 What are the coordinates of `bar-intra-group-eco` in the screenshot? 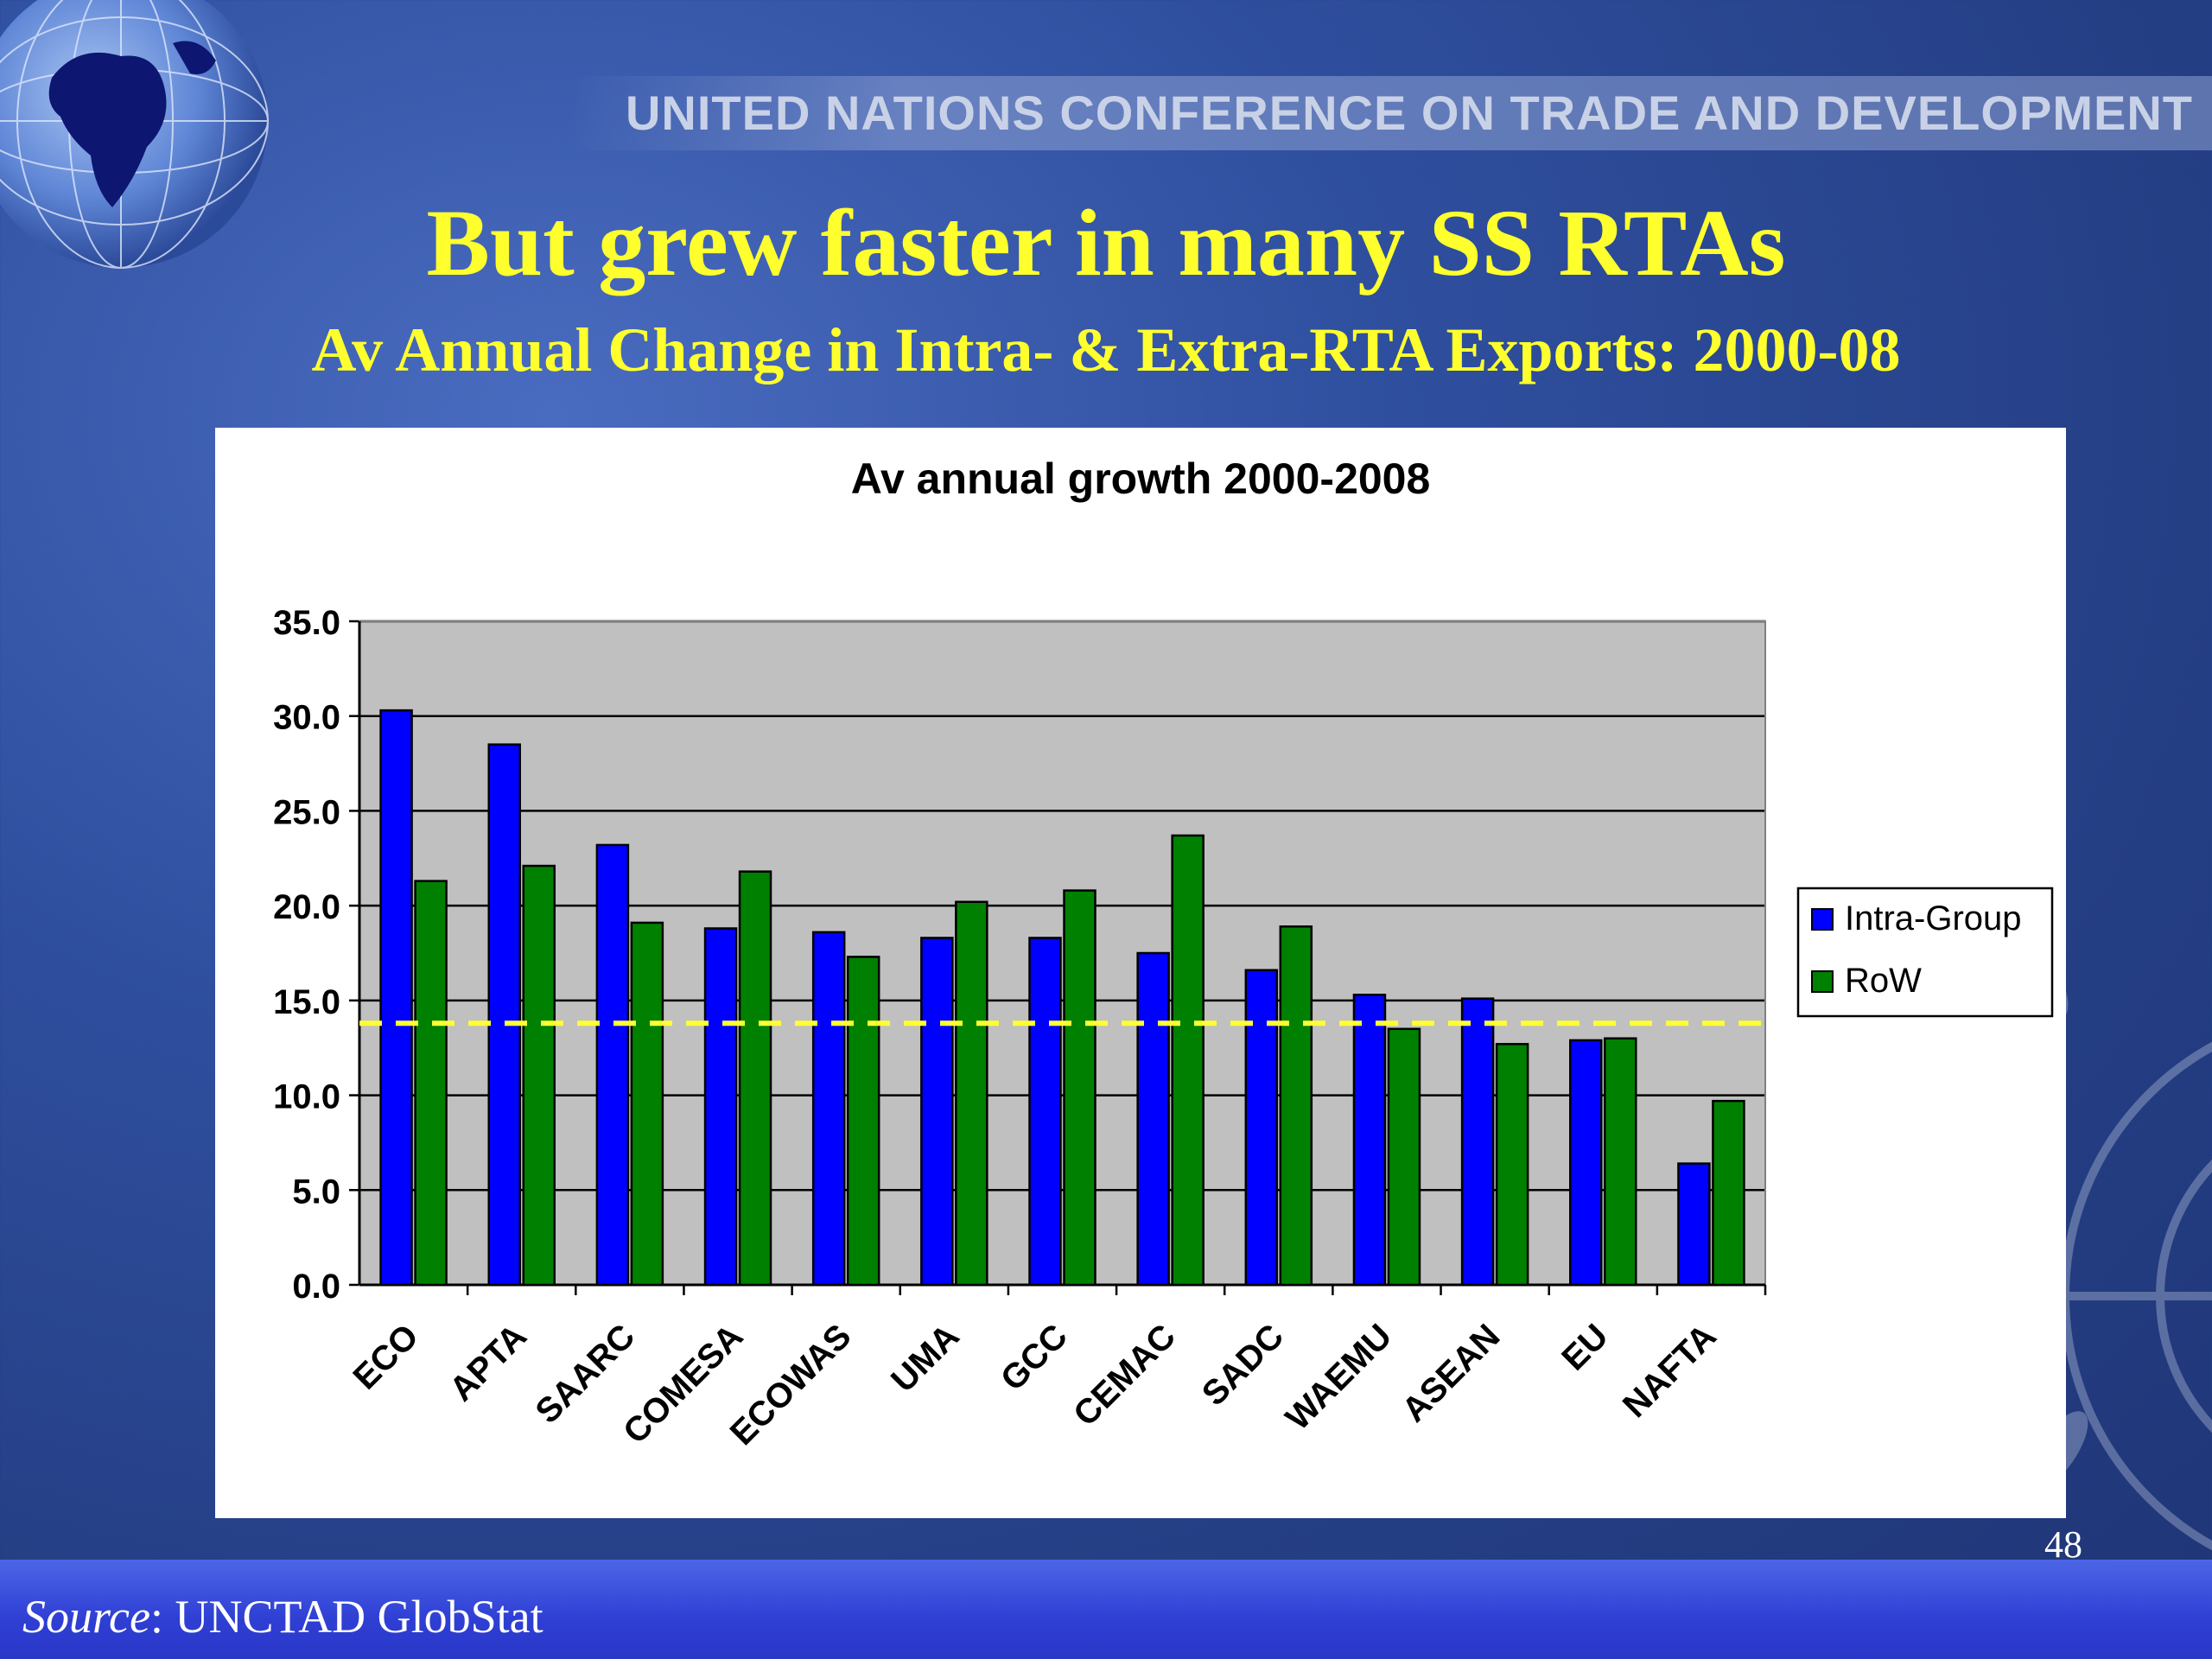 It's located at (396, 998).